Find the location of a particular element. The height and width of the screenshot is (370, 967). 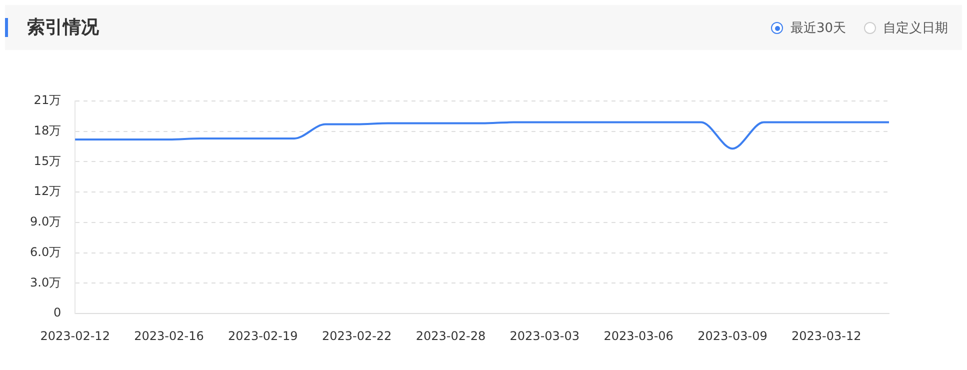

x-tick-label: 2023-03-06 is located at coordinates (639, 335).